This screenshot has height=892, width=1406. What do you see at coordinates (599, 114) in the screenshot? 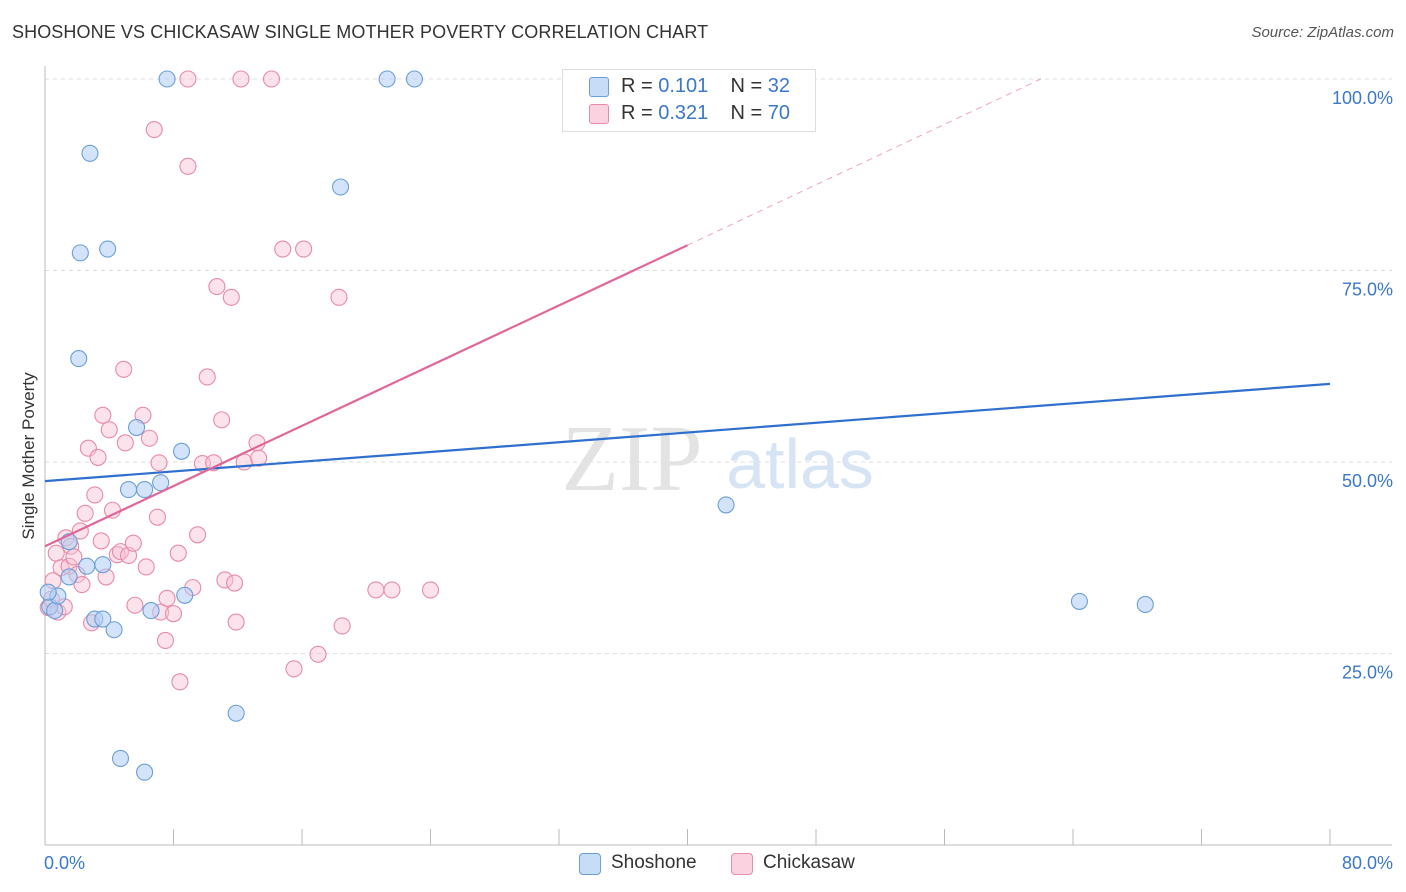
I see `chickasaw-swatch` at bounding box center [599, 114].